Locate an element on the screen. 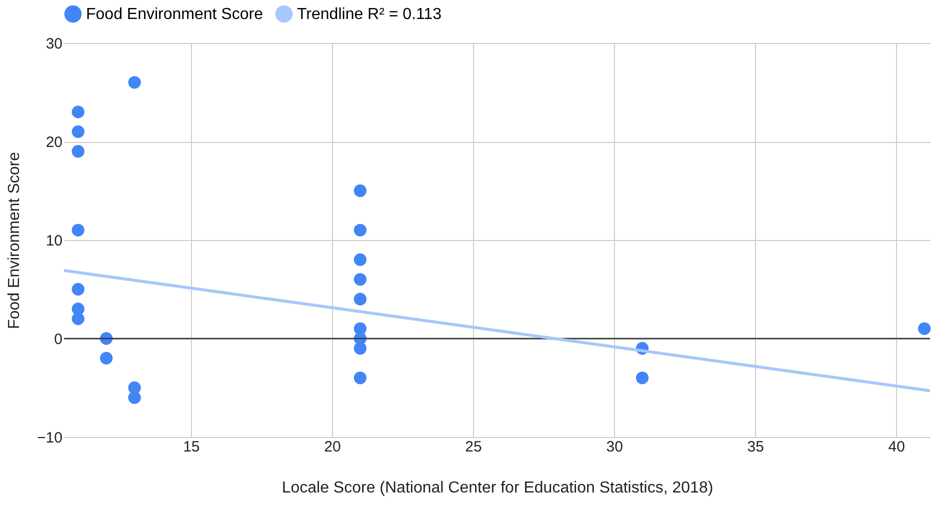  x-tick-label: 25 is located at coordinates (473, 447).